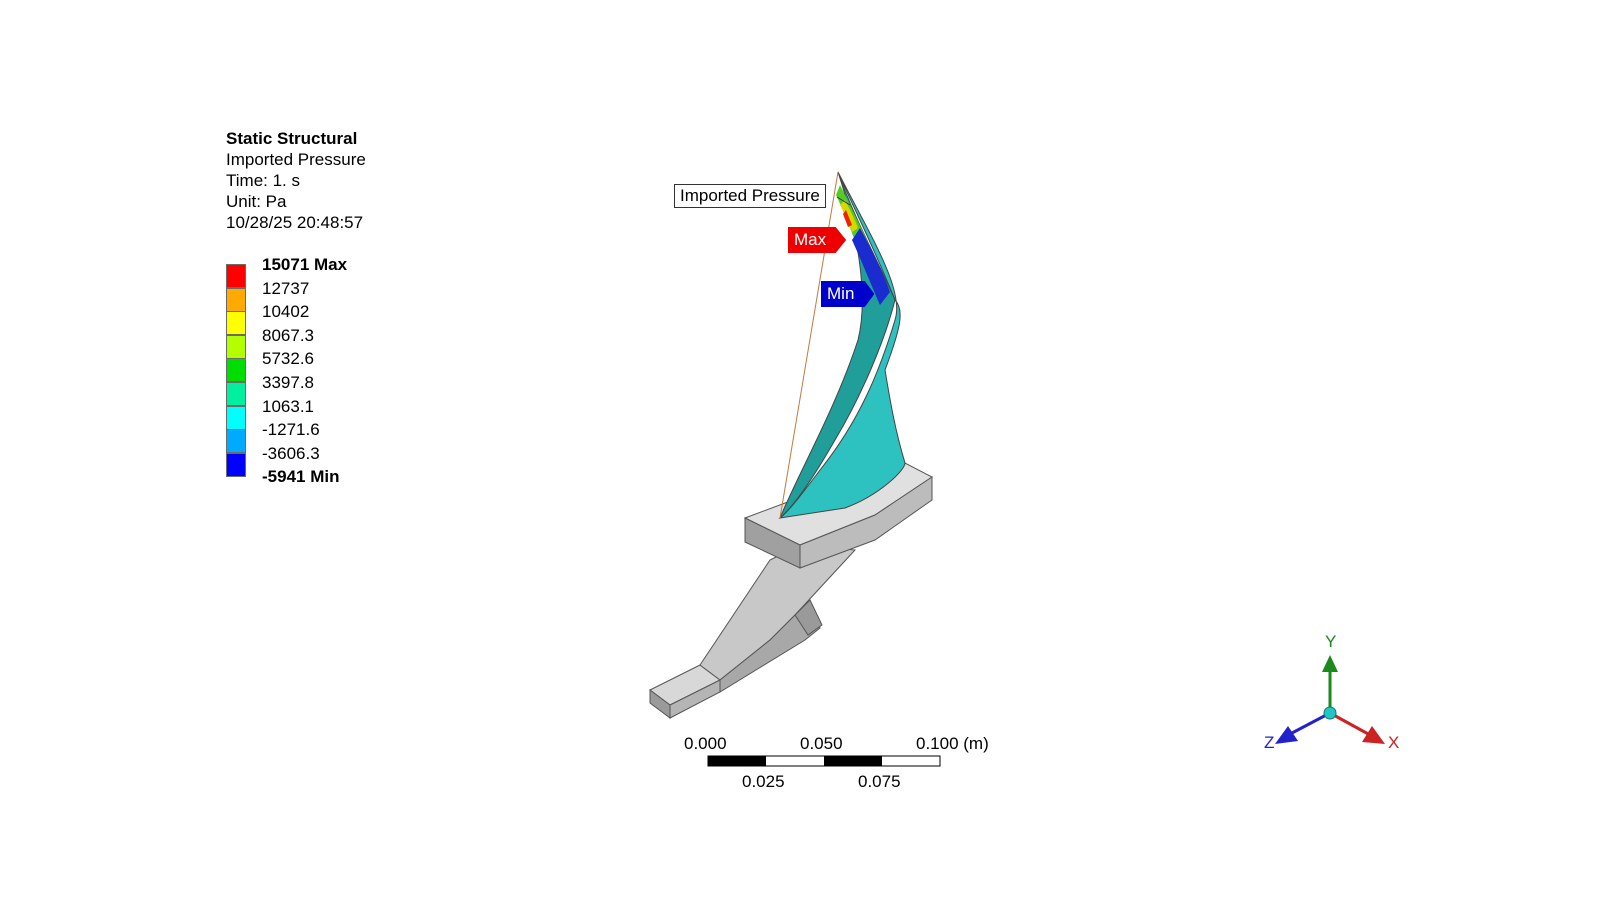 This screenshot has height=900, width=1600. I want to click on scale-label-0: 0.000, so click(705, 743).